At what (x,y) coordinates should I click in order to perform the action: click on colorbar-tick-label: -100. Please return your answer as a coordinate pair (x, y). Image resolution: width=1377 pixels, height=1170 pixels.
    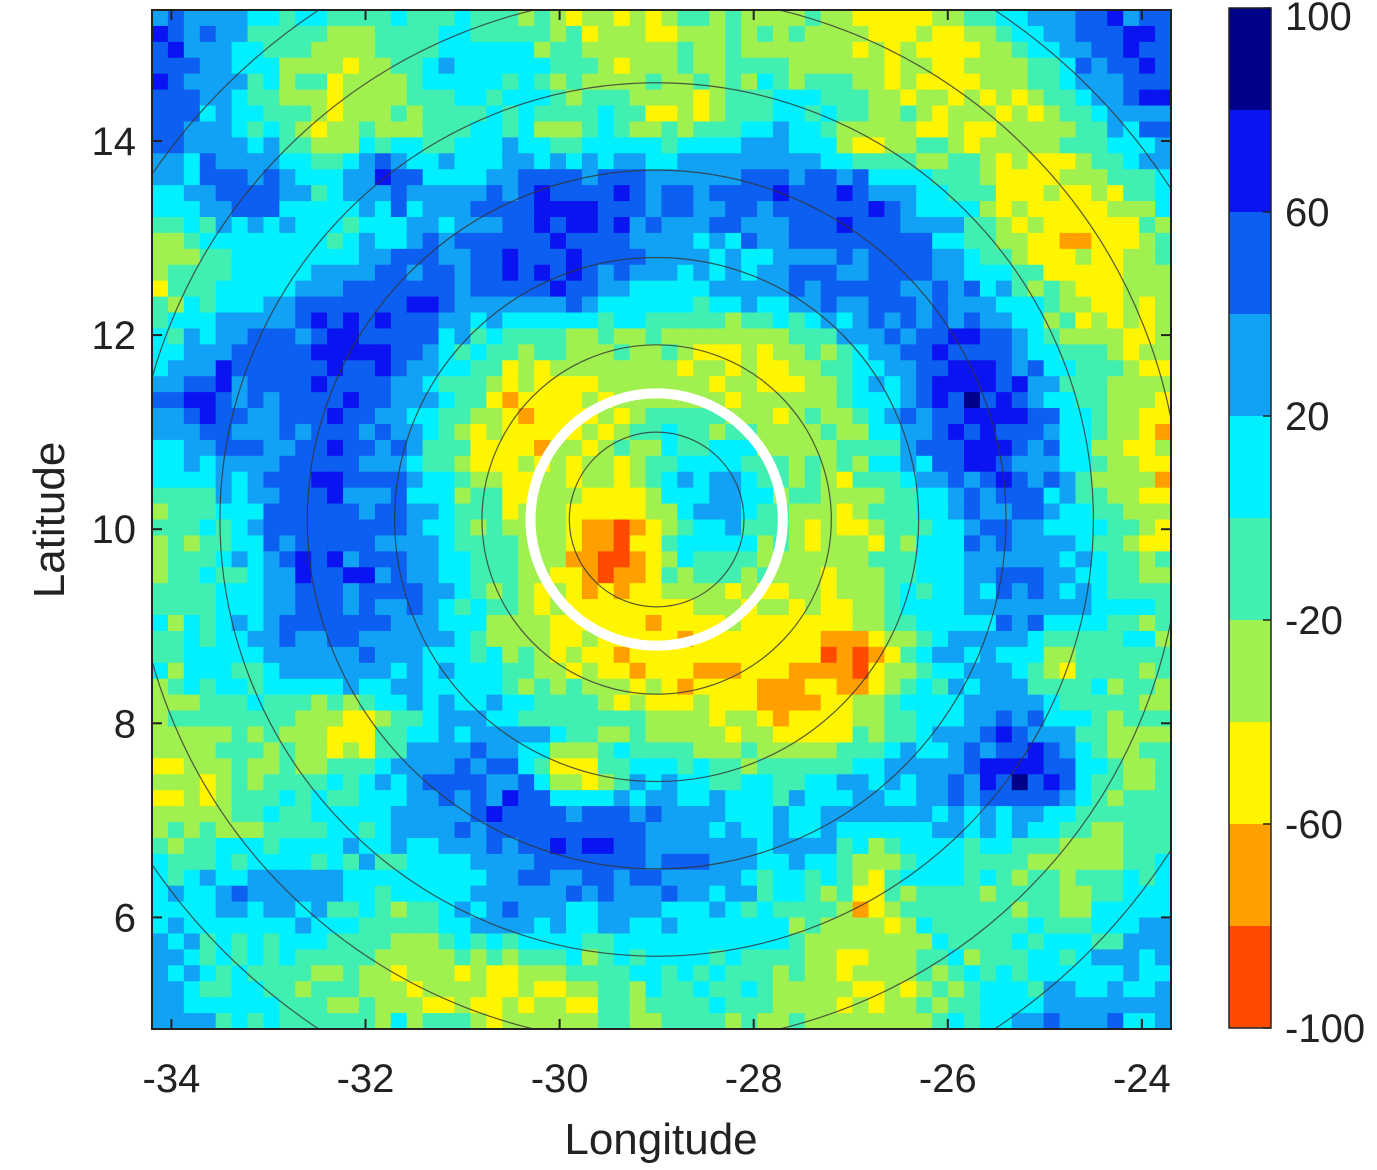
    Looking at the image, I should click on (1325, 1029).